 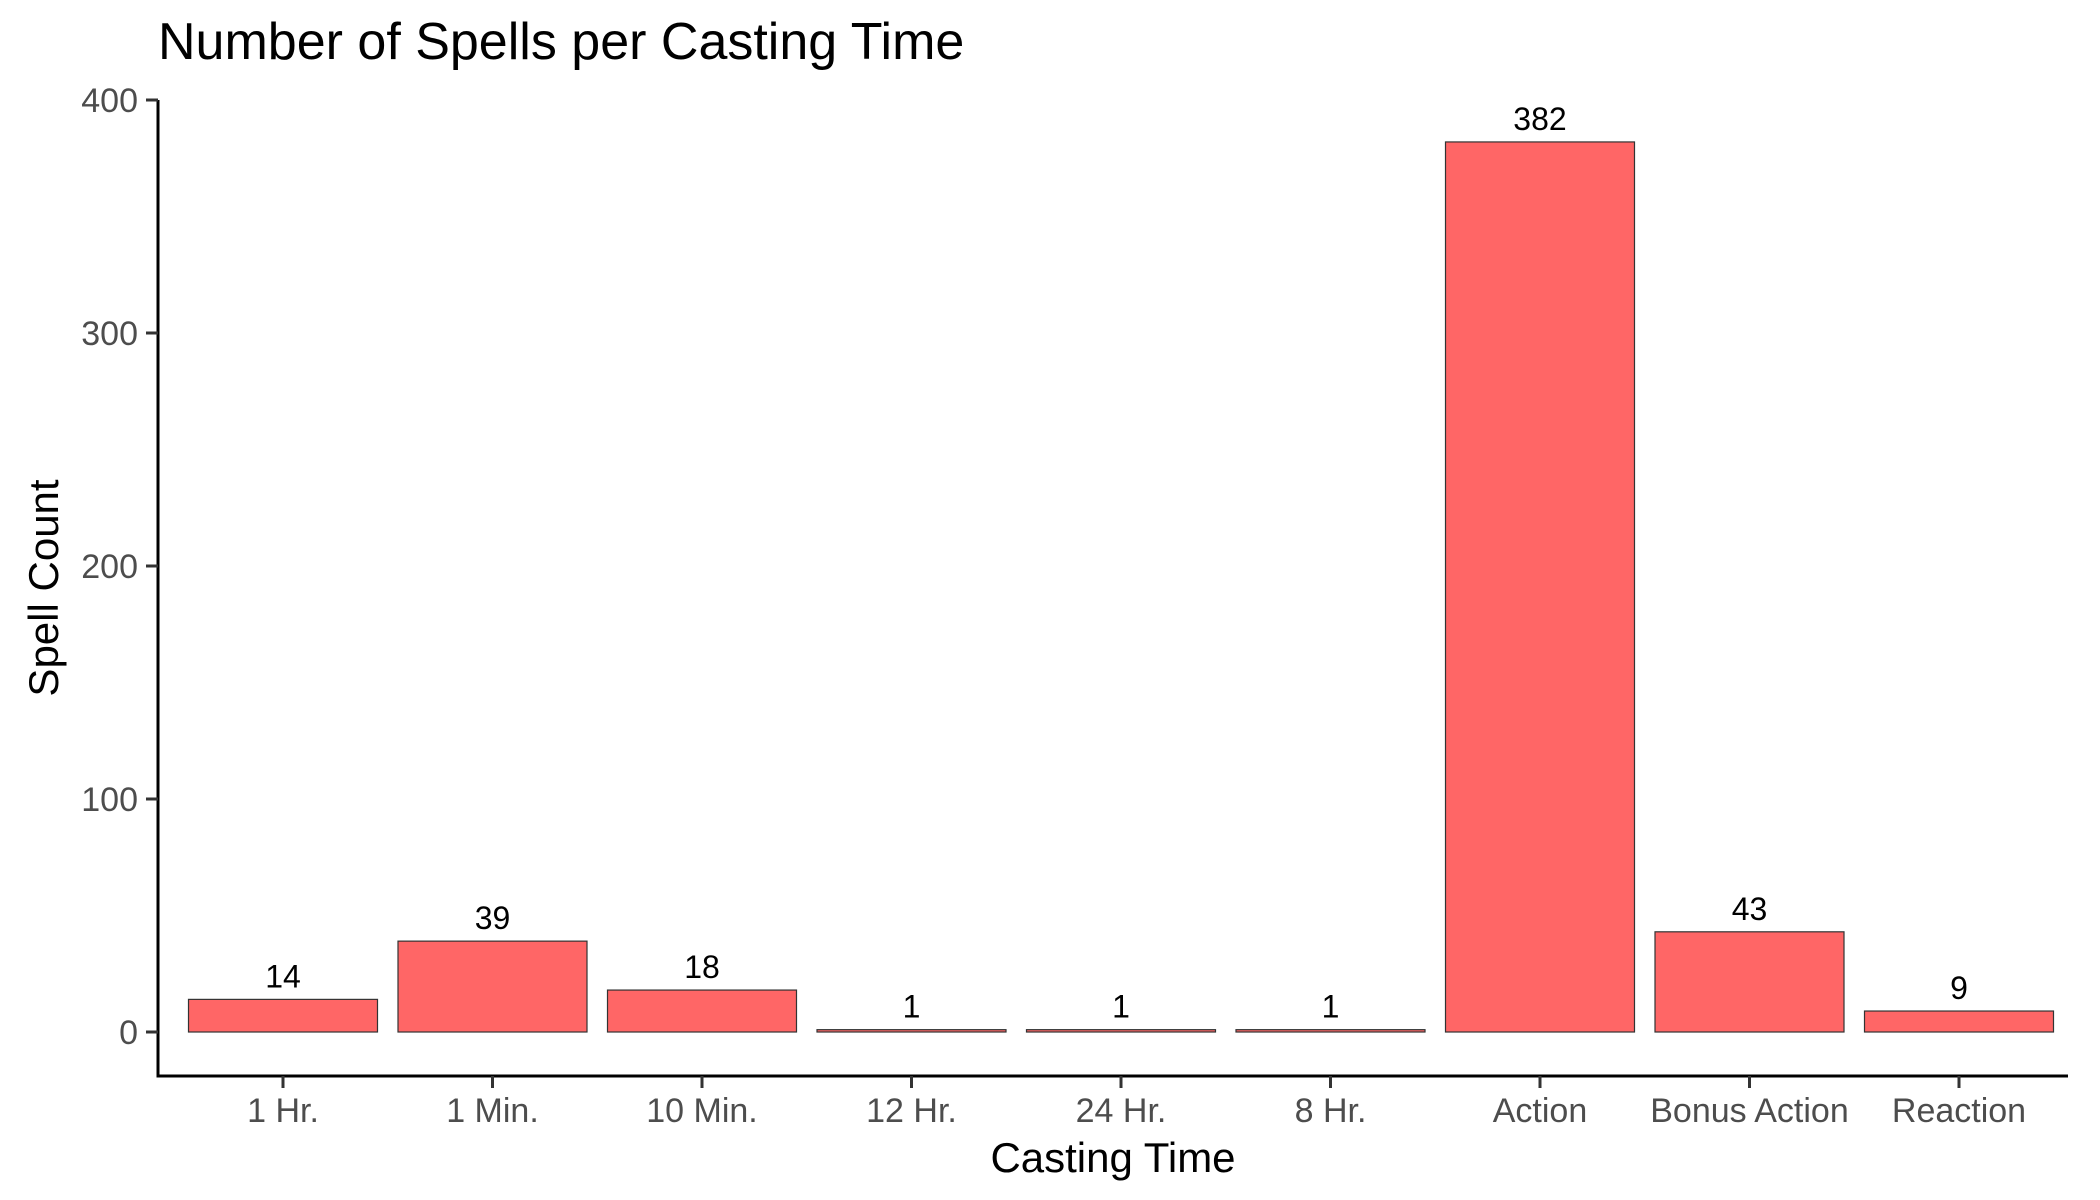 I want to click on bar-8-hr, so click(x=1330, y=1031).